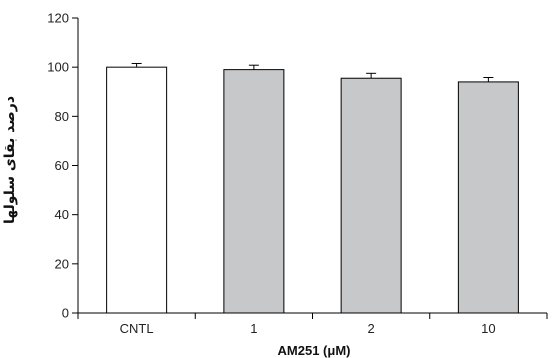 The width and height of the screenshot is (552, 358). What do you see at coordinates (58, 18) in the screenshot?
I see `y-tick-label: 120` at bounding box center [58, 18].